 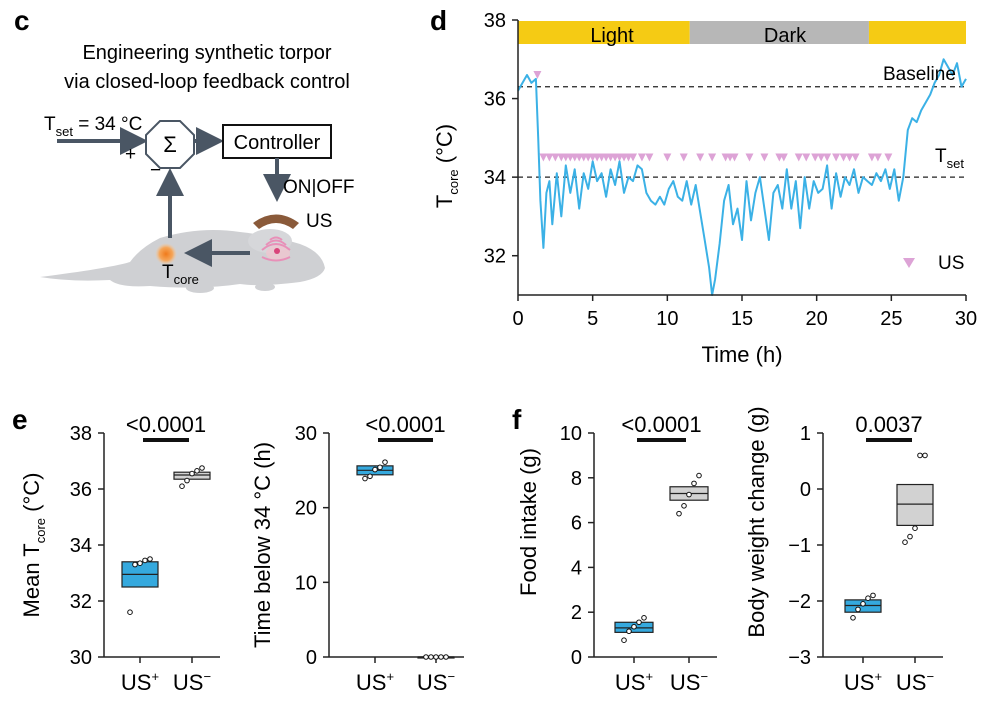 What do you see at coordinates (495, 257) in the screenshot?
I see `y-tick-label: 32` at bounding box center [495, 257].